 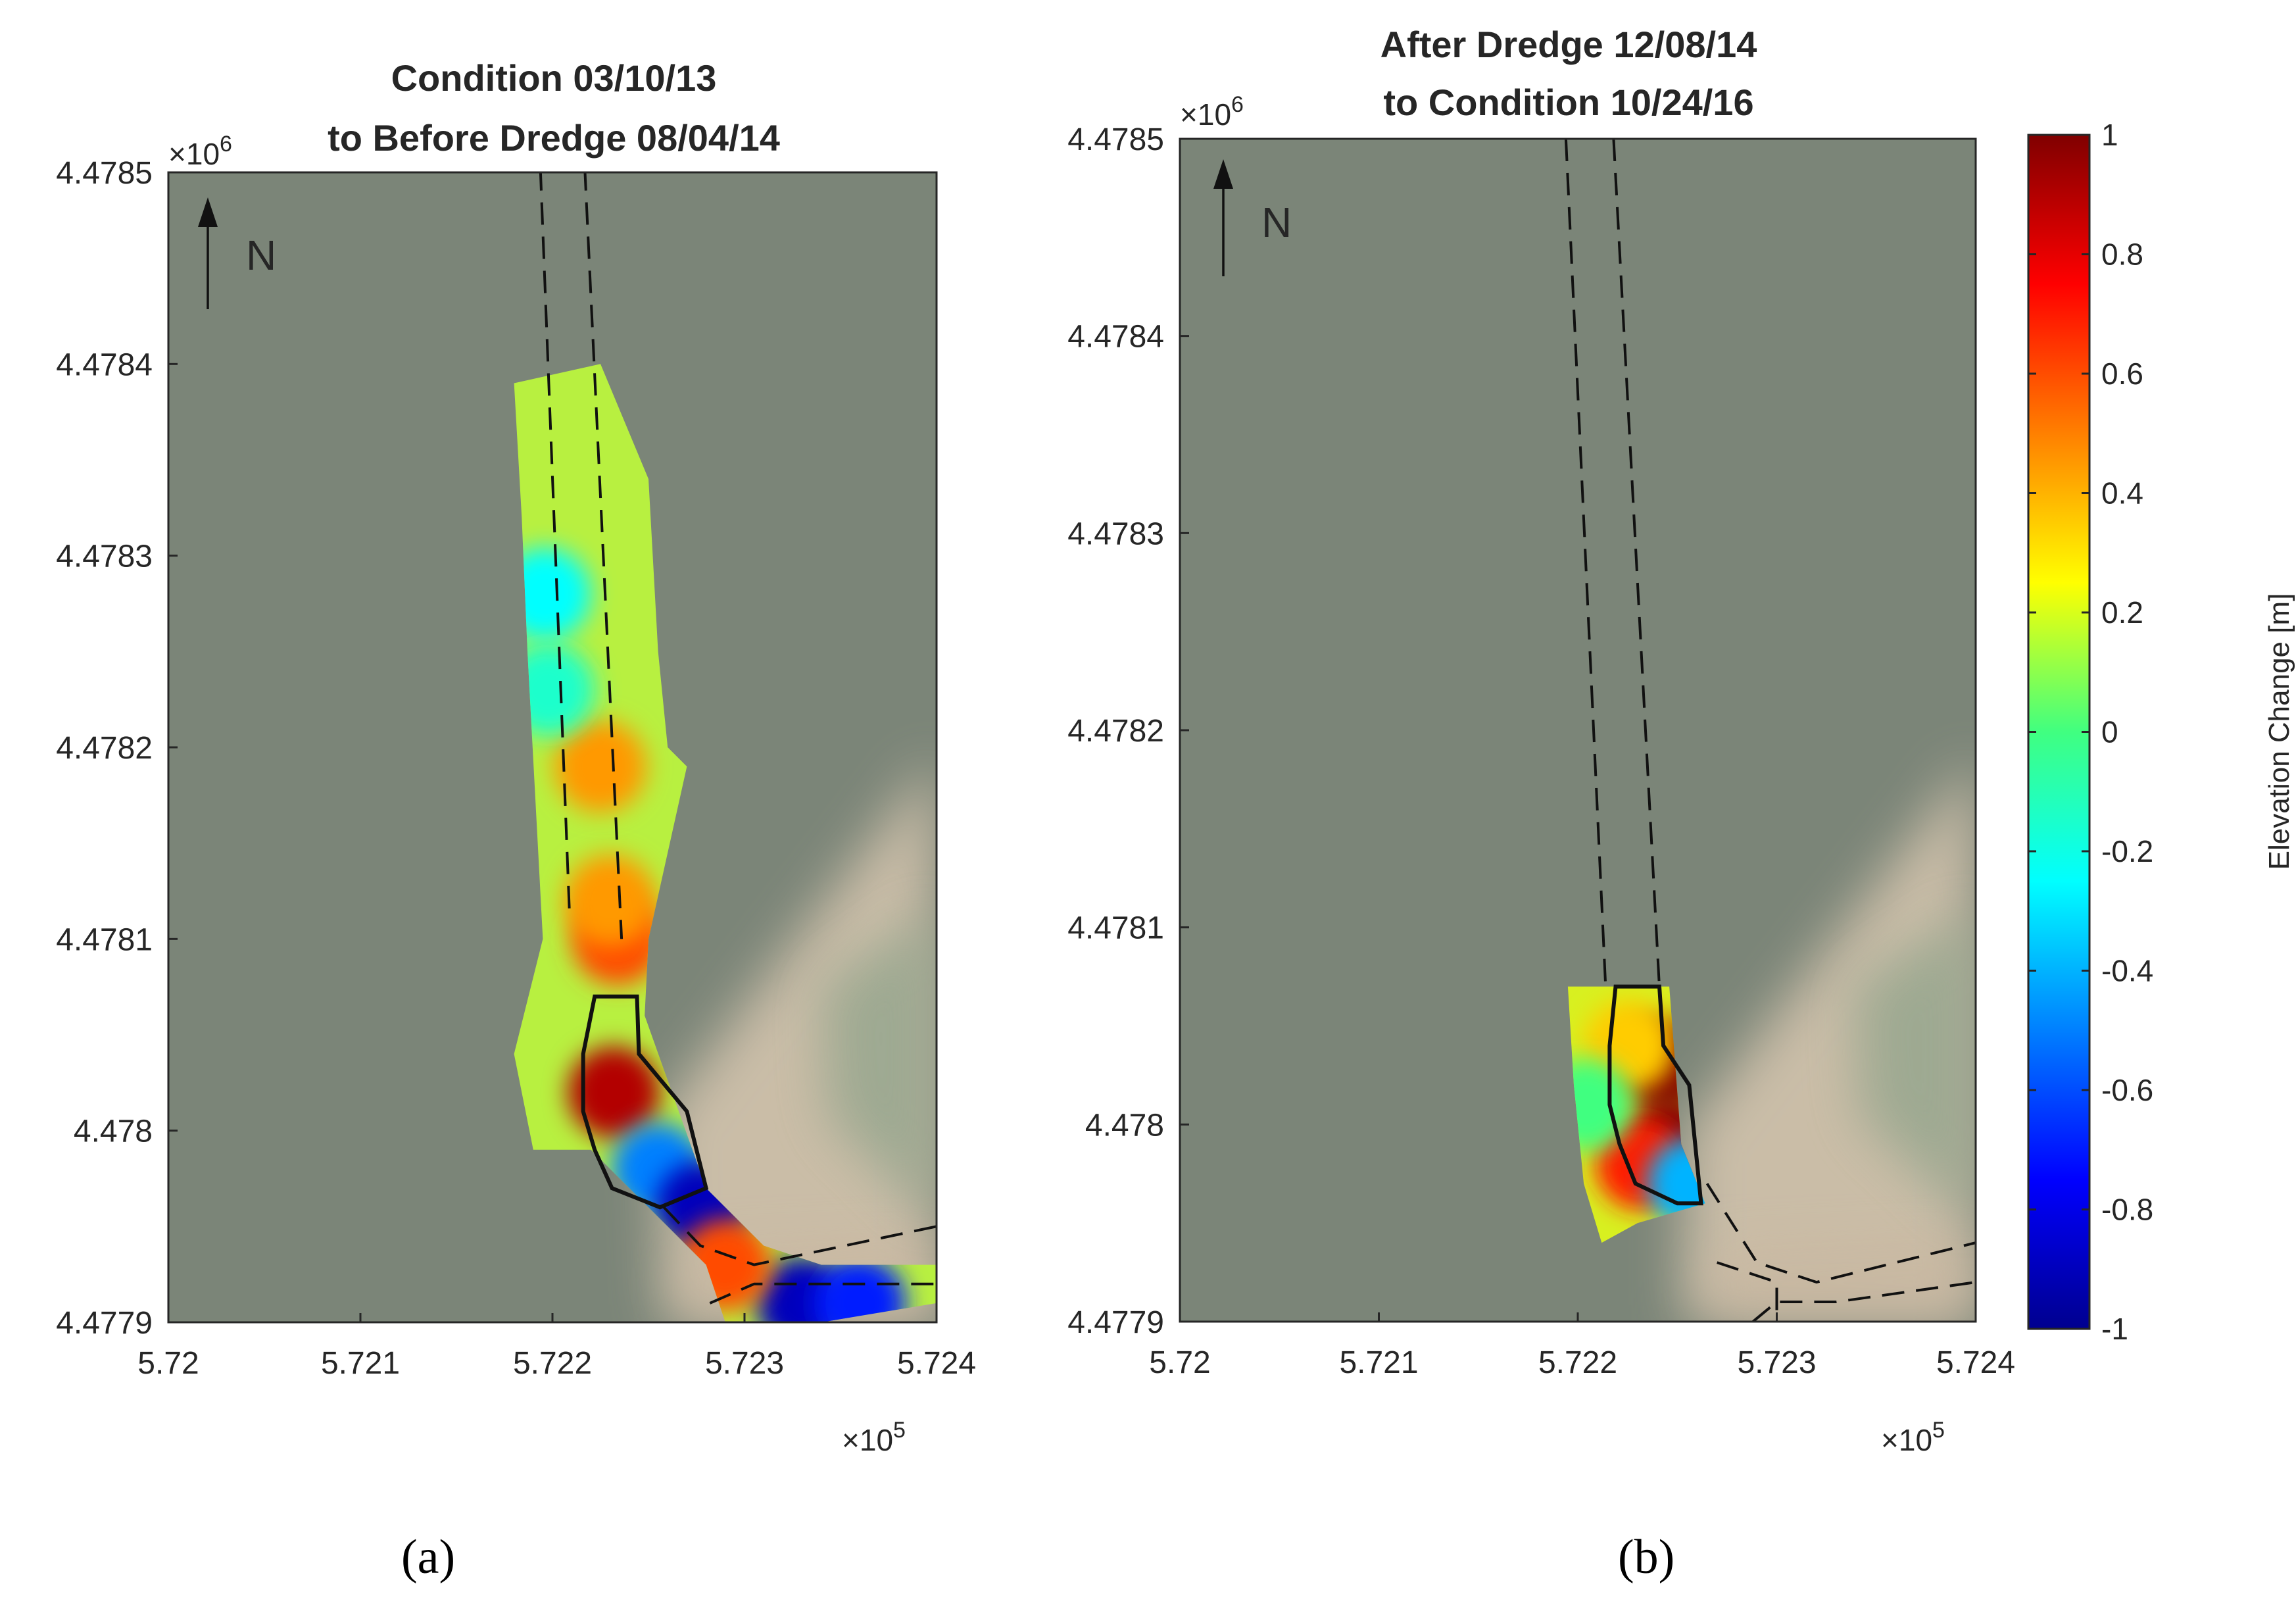 What do you see at coordinates (554, 78) in the screenshot?
I see `panel-a-title-line1: Condition 03/10/13` at bounding box center [554, 78].